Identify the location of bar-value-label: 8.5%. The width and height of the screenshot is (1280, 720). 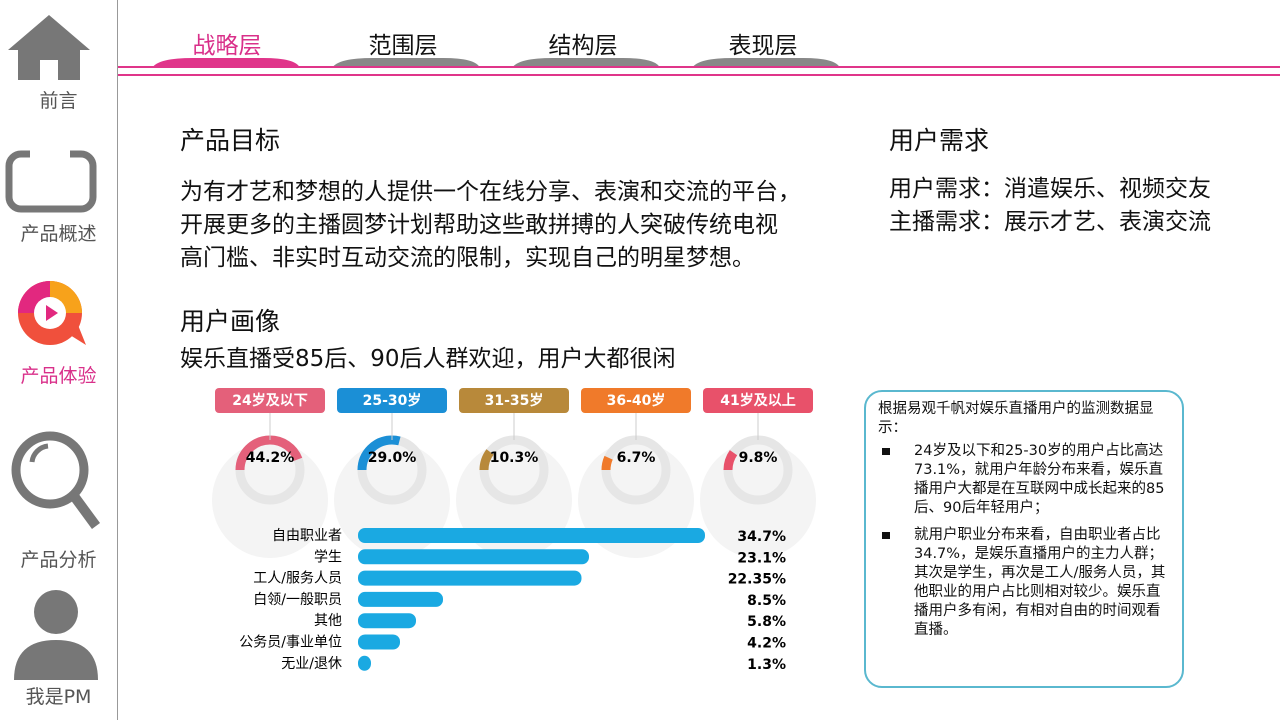
(766, 601).